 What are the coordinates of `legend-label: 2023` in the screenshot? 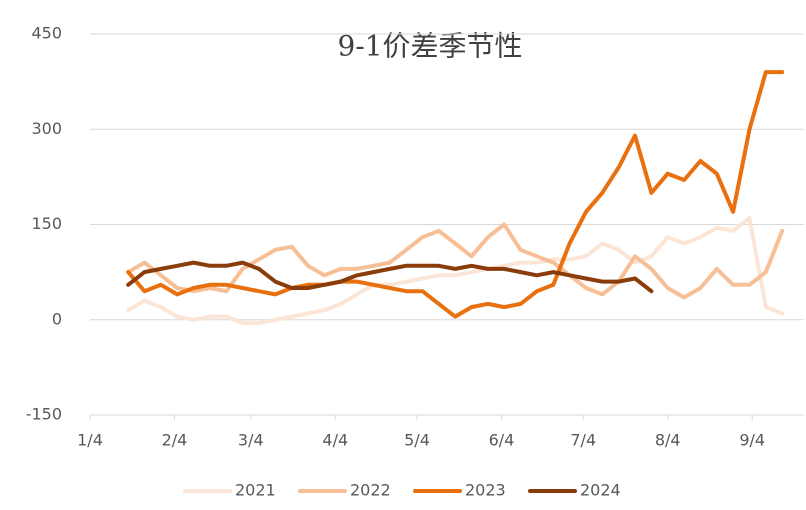 It's located at (485, 490).